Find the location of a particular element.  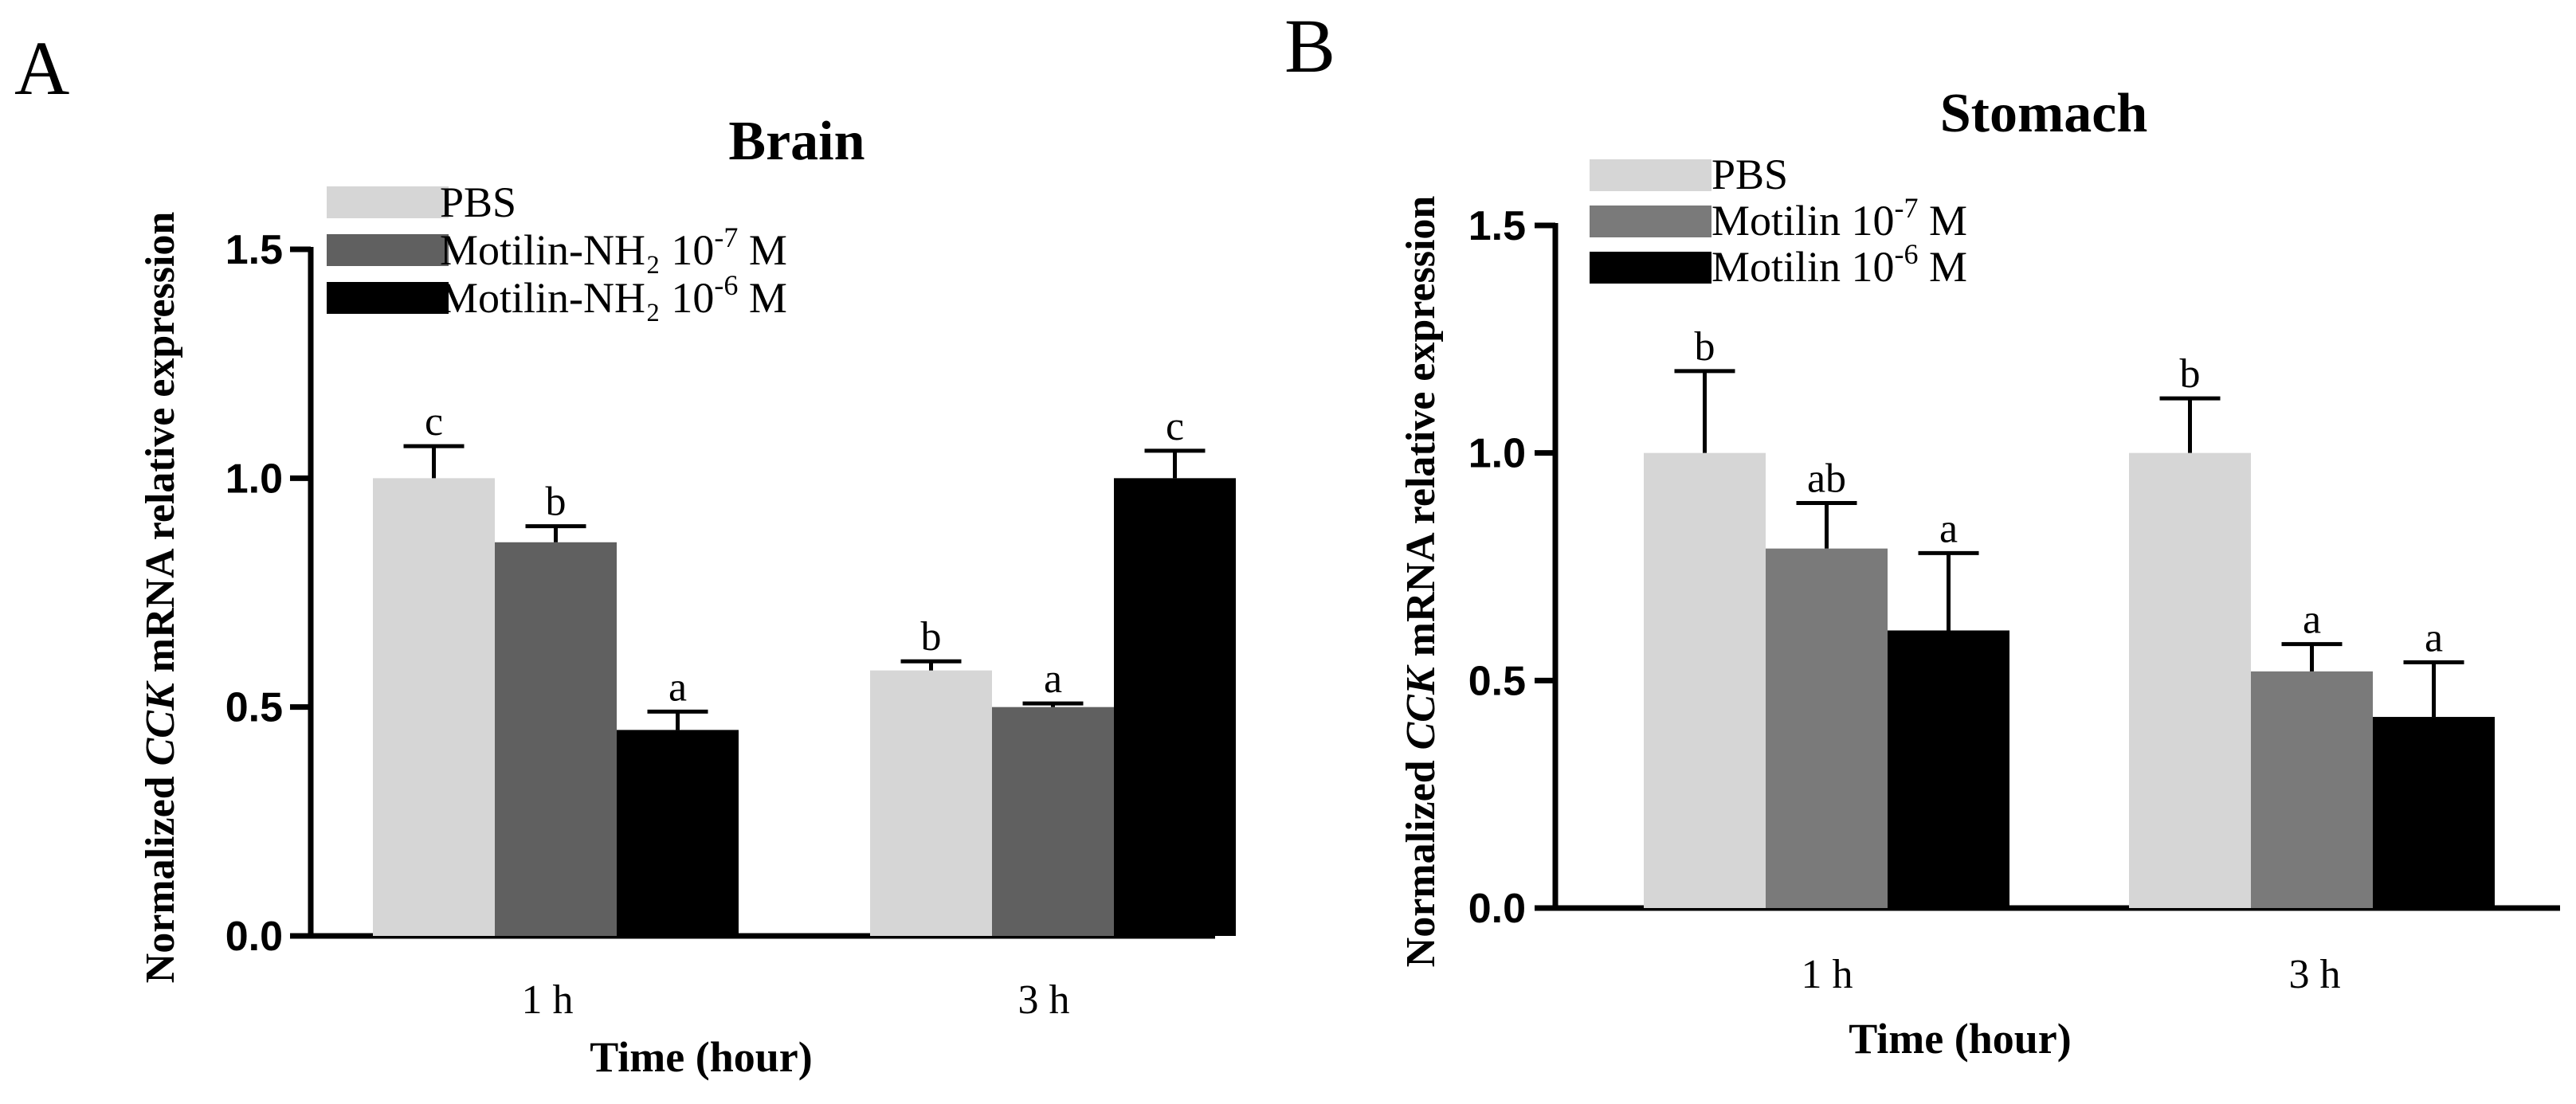

chart-title-stomach: Stomach is located at coordinates (2044, 113).